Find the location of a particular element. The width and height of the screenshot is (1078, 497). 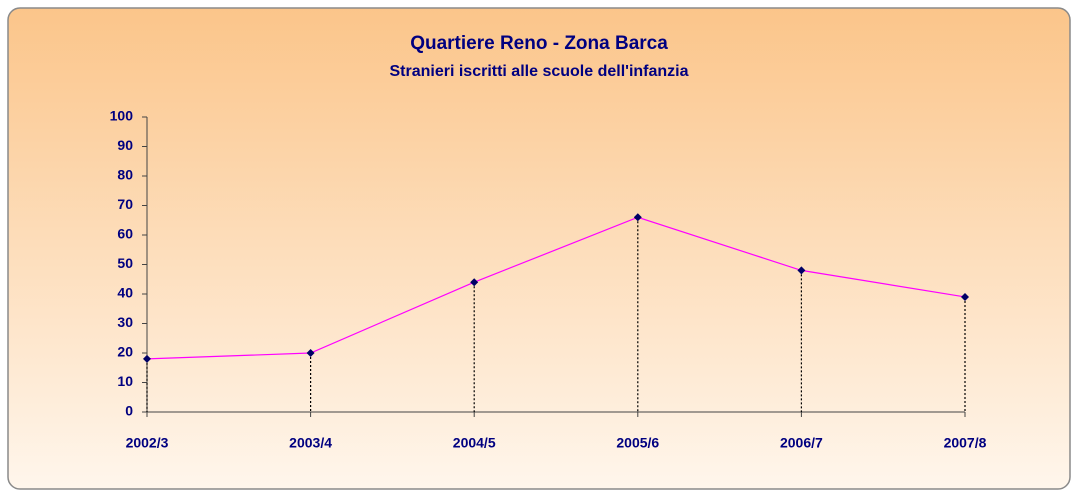

y-tick-label: 90 is located at coordinates (125, 145).